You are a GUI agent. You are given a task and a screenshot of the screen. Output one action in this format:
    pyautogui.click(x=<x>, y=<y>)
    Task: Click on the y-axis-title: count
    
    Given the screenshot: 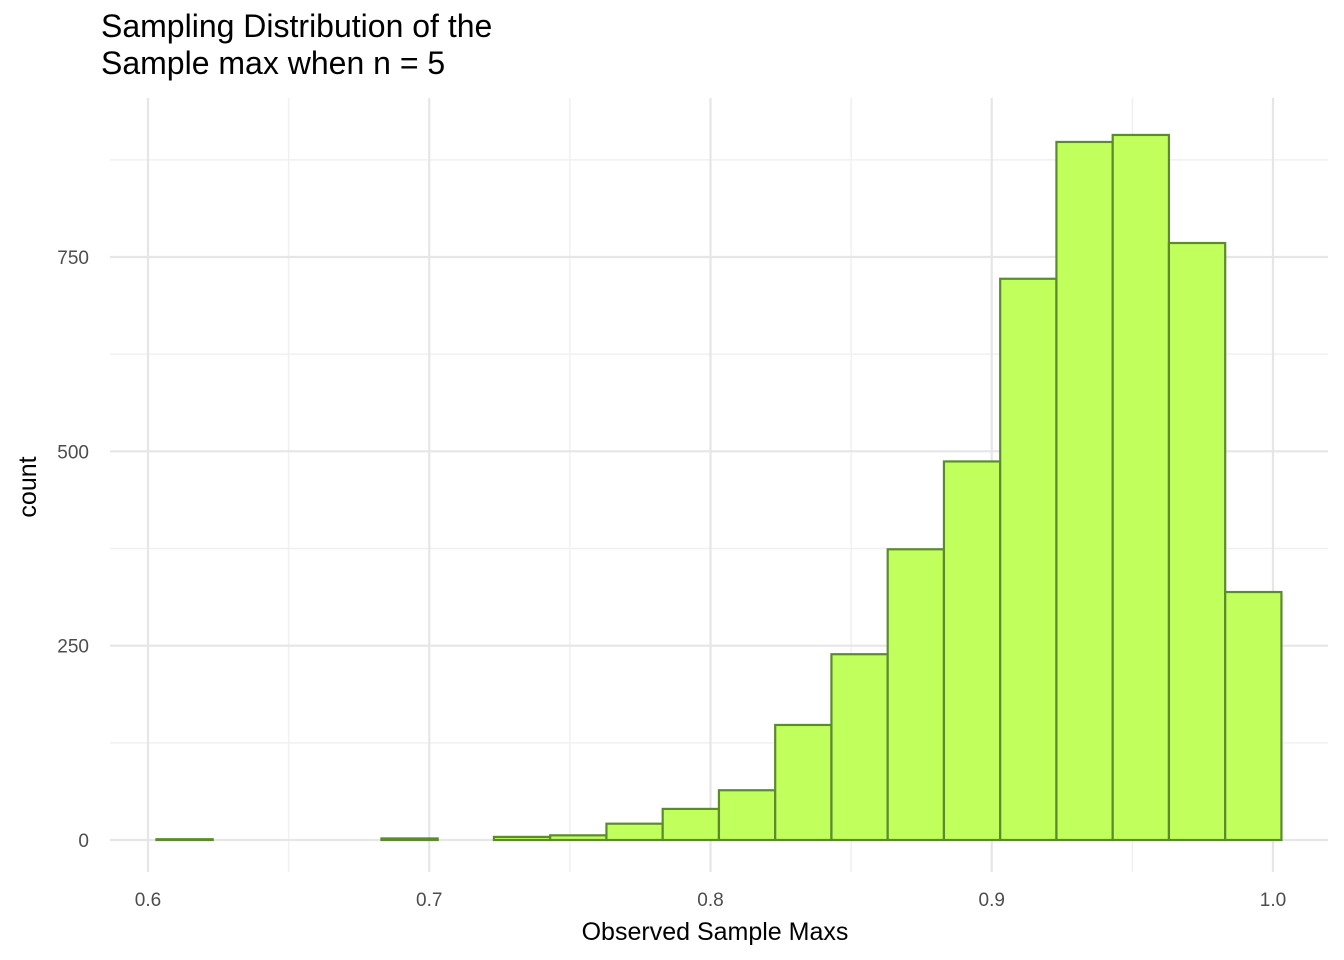 What is the action you would take?
    pyautogui.click(x=28, y=486)
    